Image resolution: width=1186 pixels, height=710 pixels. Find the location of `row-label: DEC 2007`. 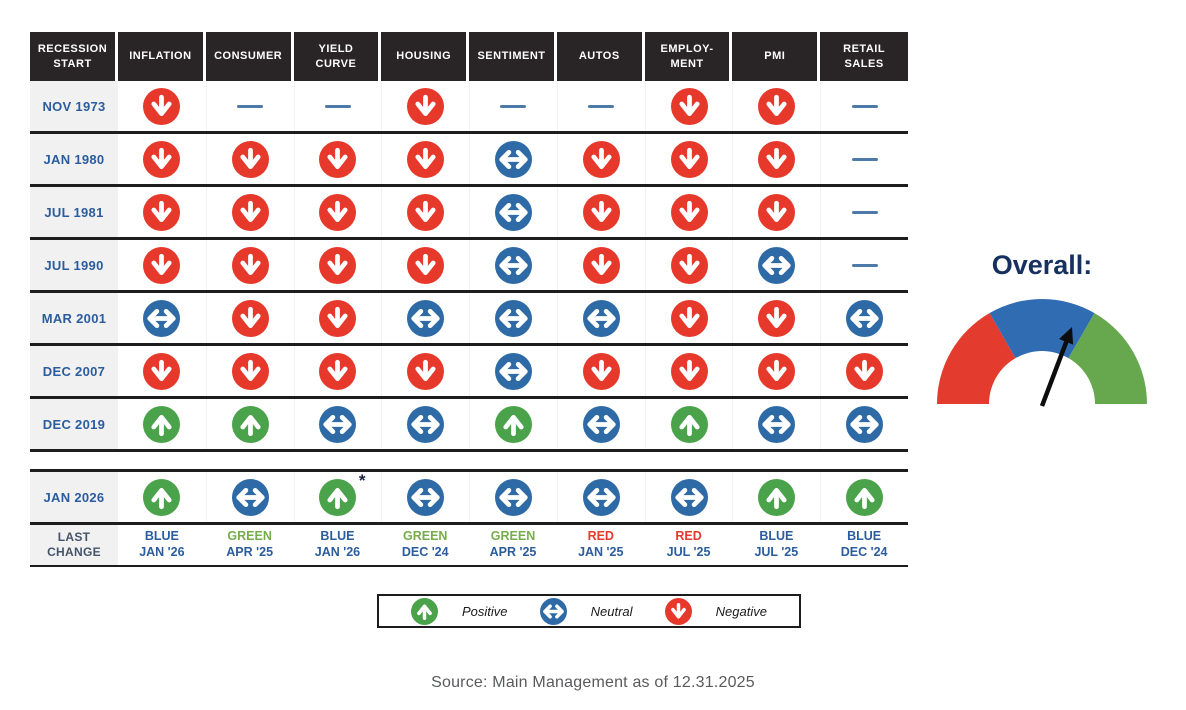

row-label: DEC 2007 is located at coordinates (74, 371).